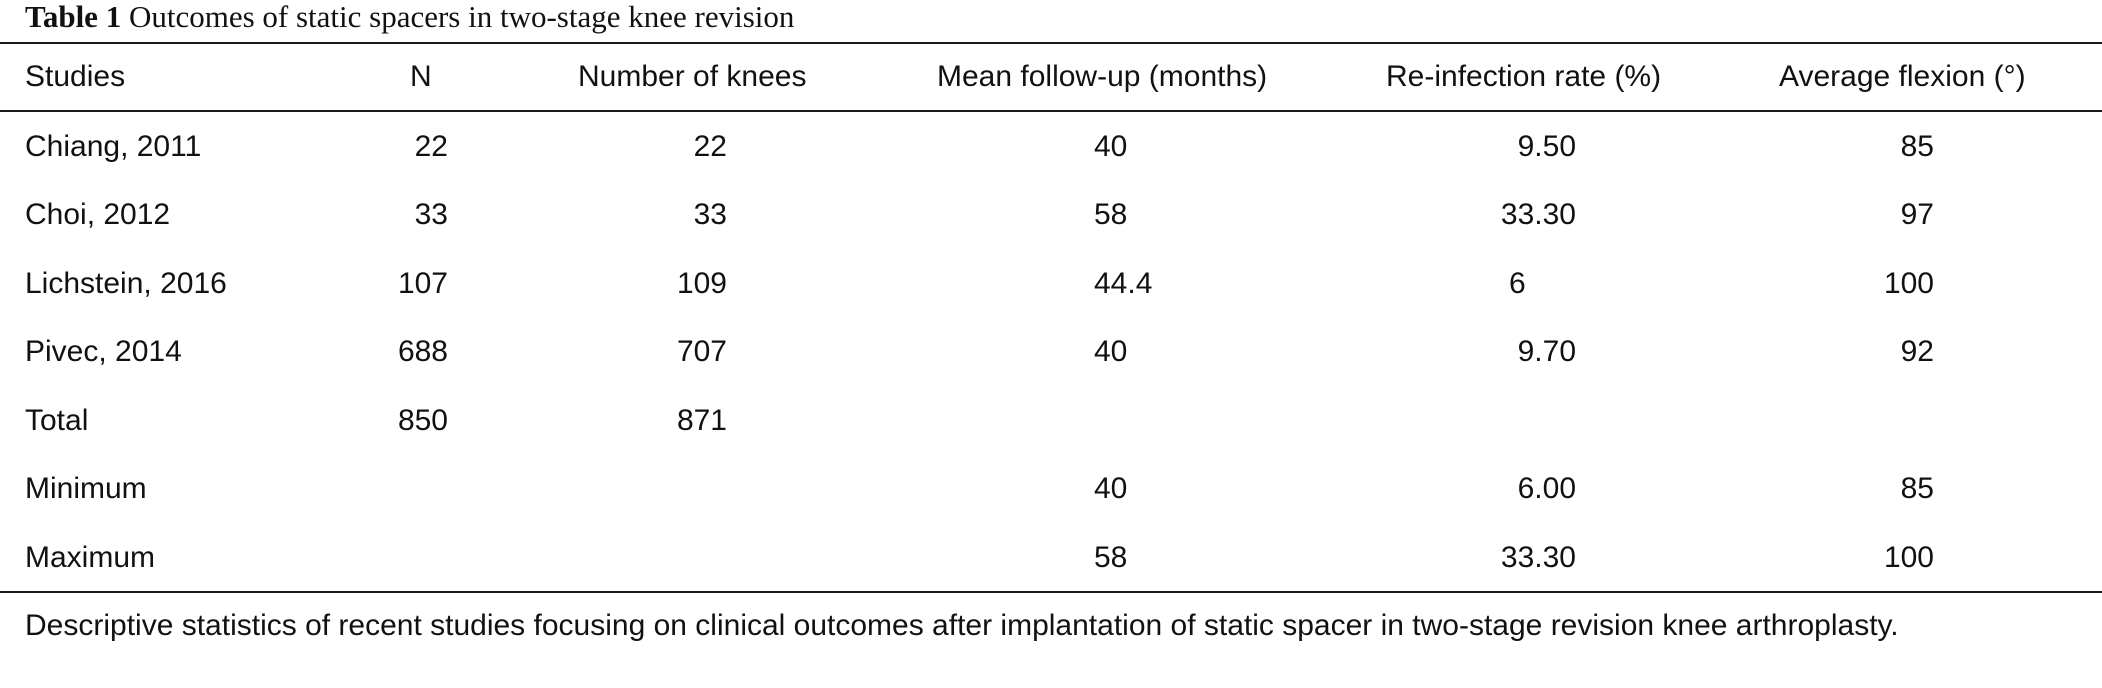 This screenshot has width=2102, height=688. I want to click on header-number-of-knees: Number of knees, so click(692, 76).